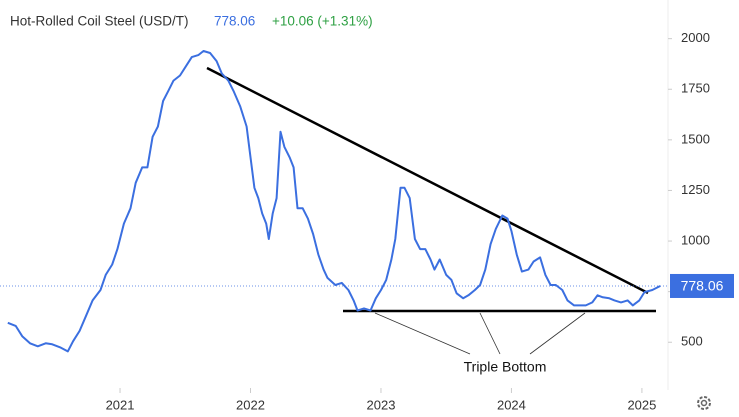 This screenshot has width=739, height=417. Describe the element at coordinates (695, 88) in the screenshot. I see `y-tick-label: 1750` at that location.